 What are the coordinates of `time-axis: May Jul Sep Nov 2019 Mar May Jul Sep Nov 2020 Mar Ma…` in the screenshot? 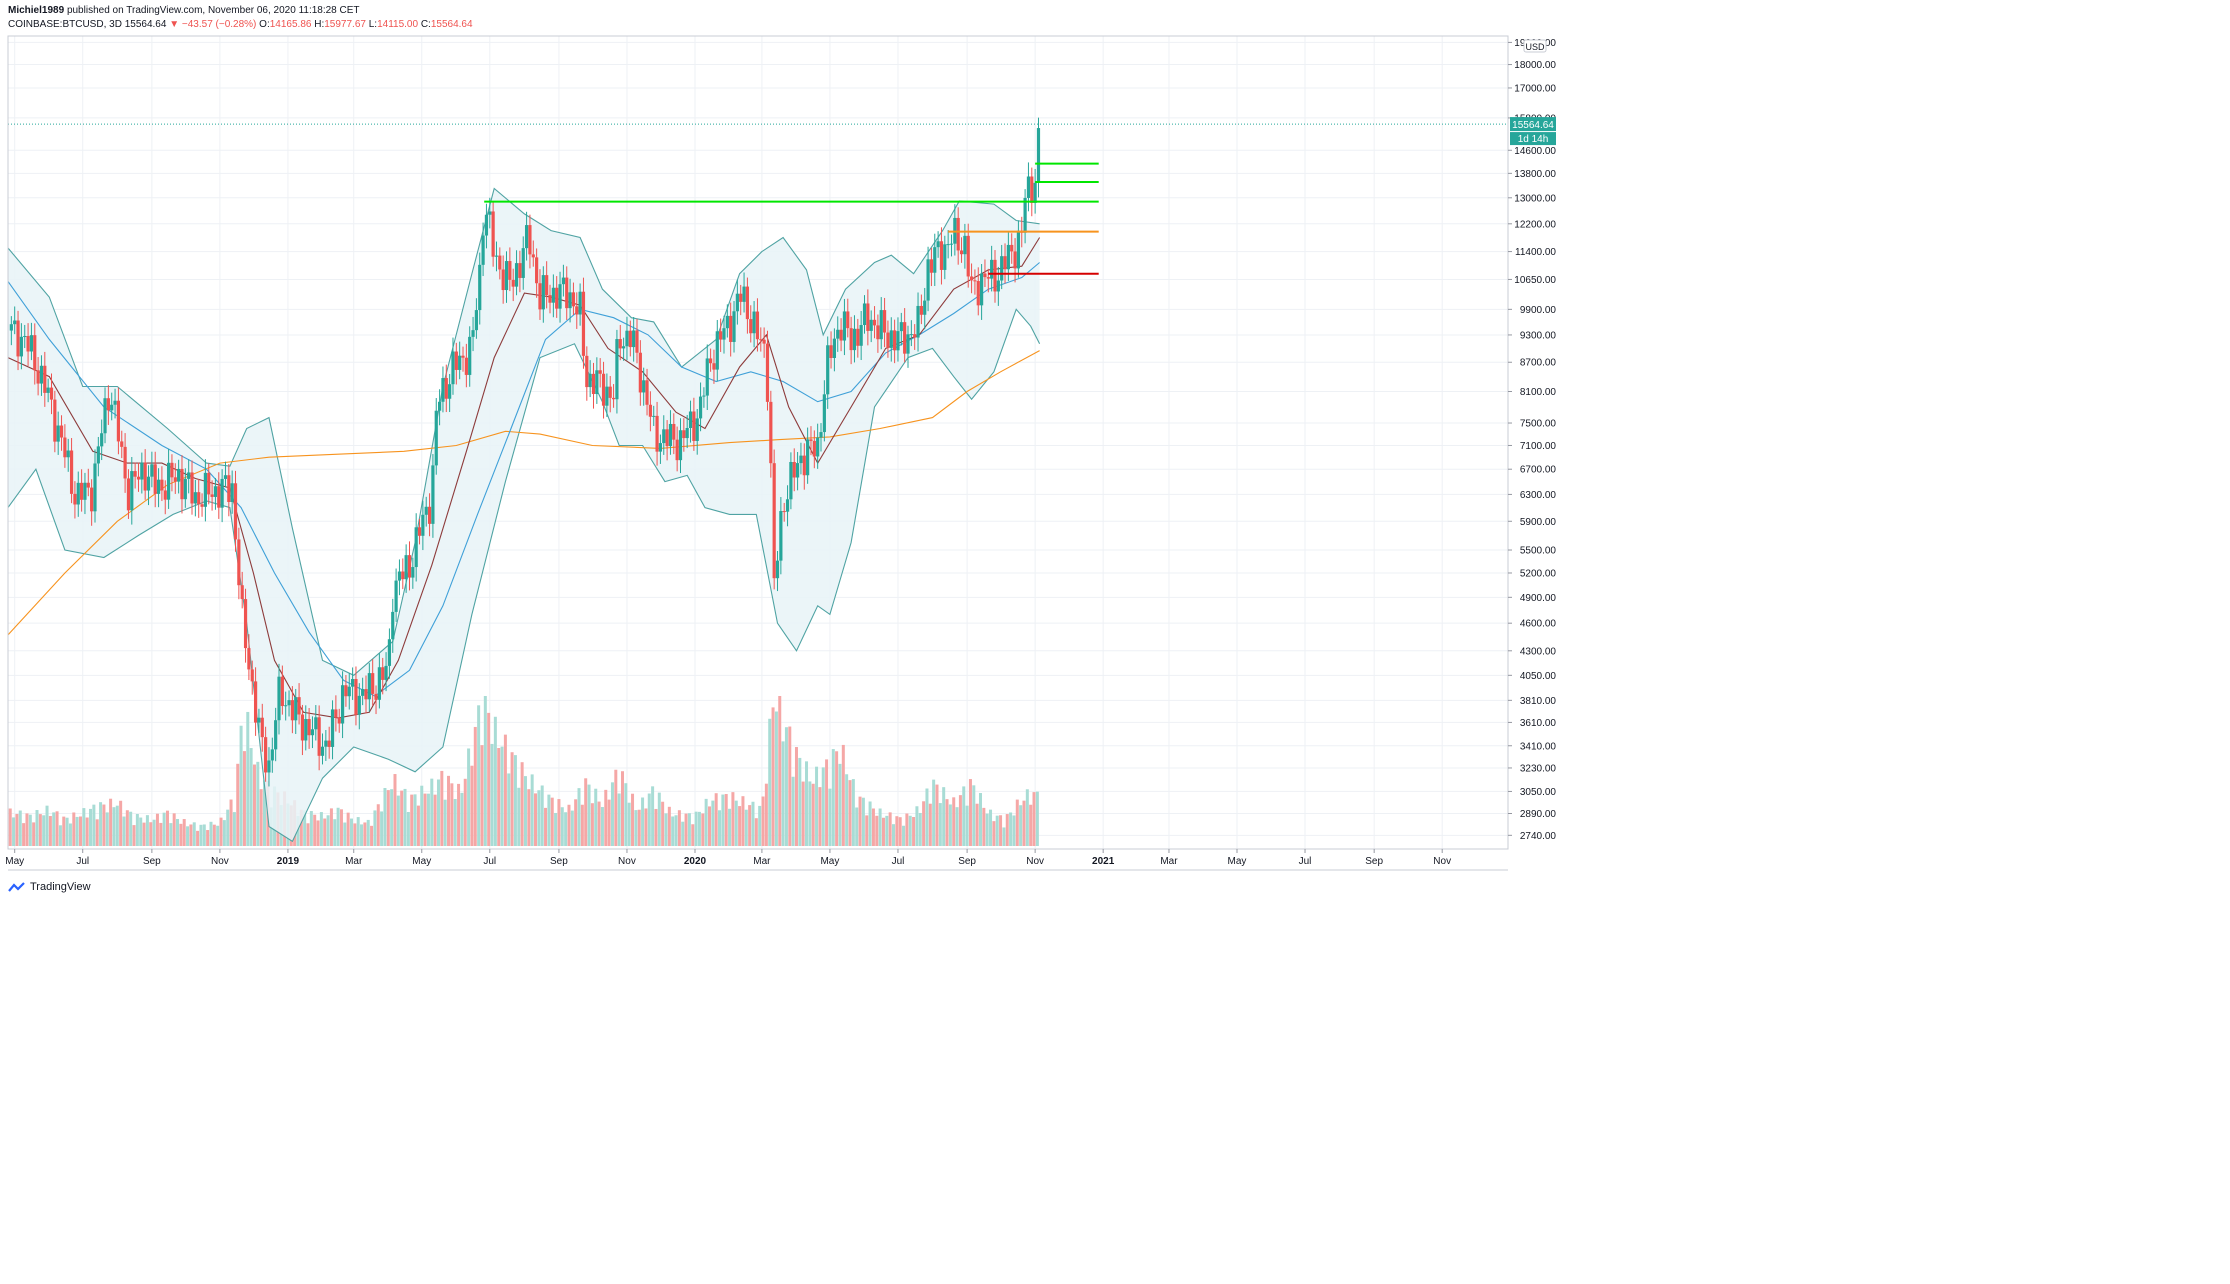 It's located at (728, 858).